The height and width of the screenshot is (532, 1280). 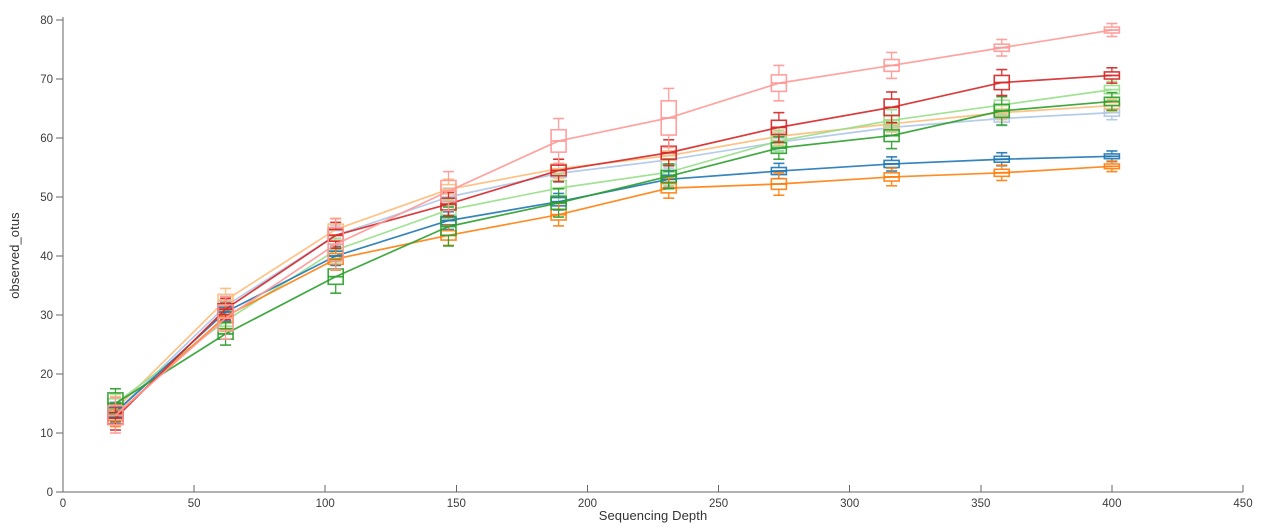 I want to click on boxplot-orange-d316, so click(x=891, y=177).